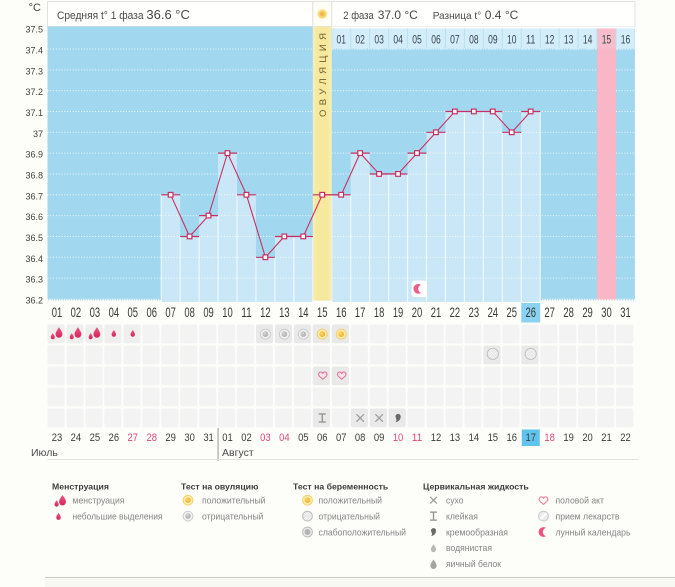 This screenshot has height=587, width=675. I want to click on svg-text: Июль, so click(44, 453).